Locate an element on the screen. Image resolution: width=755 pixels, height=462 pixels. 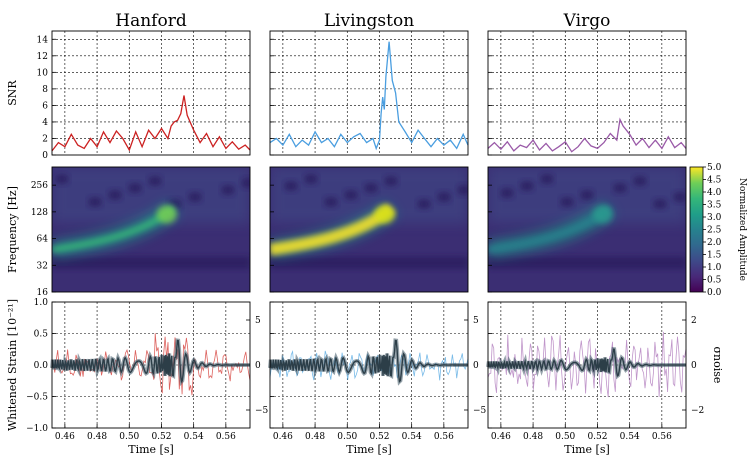
panel-title-livingston: Livingston is located at coordinates (369, 21).